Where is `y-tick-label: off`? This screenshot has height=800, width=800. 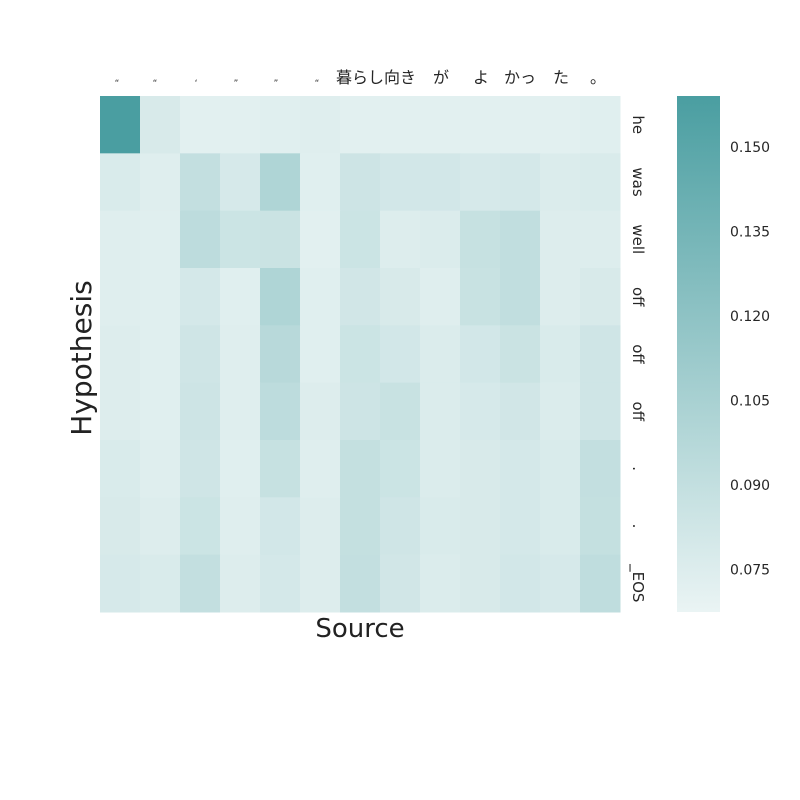
y-tick-label: off is located at coordinates (638, 412).